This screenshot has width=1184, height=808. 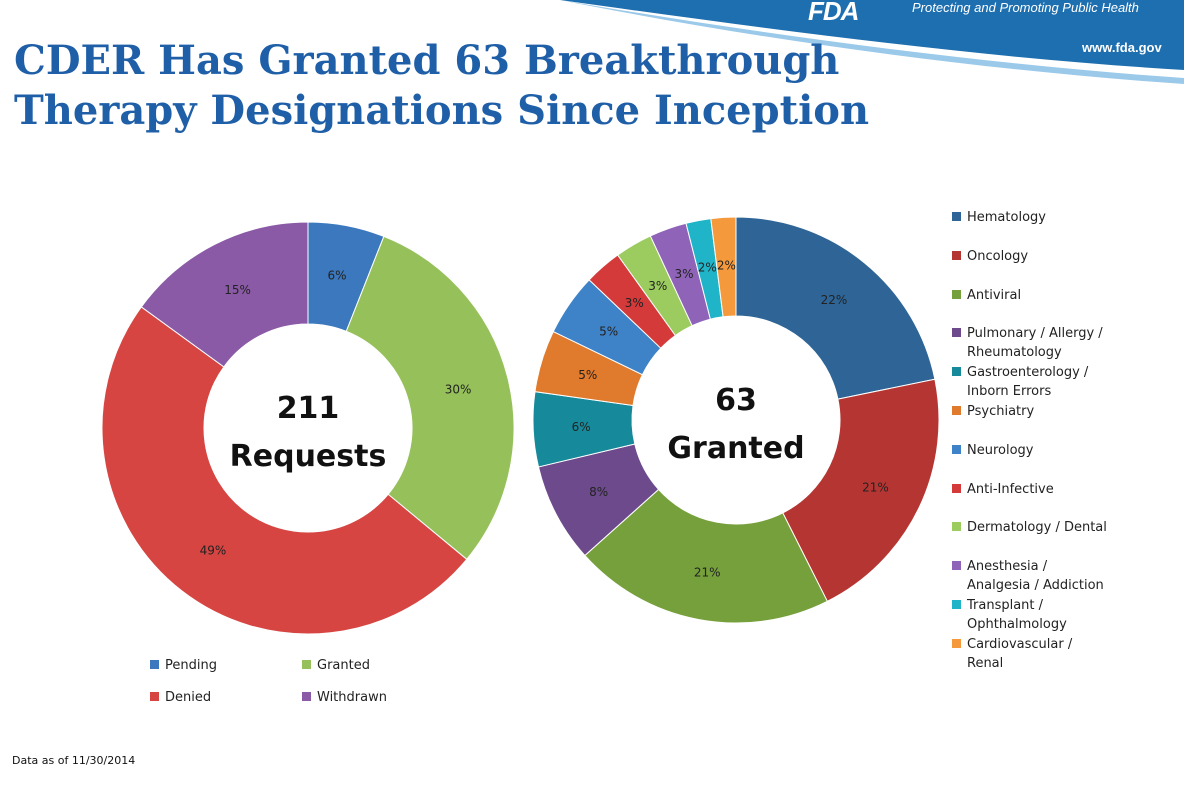 What do you see at coordinates (872, 42) in the screenshot?
I see `header-banner` at bounding box center [872, 42].